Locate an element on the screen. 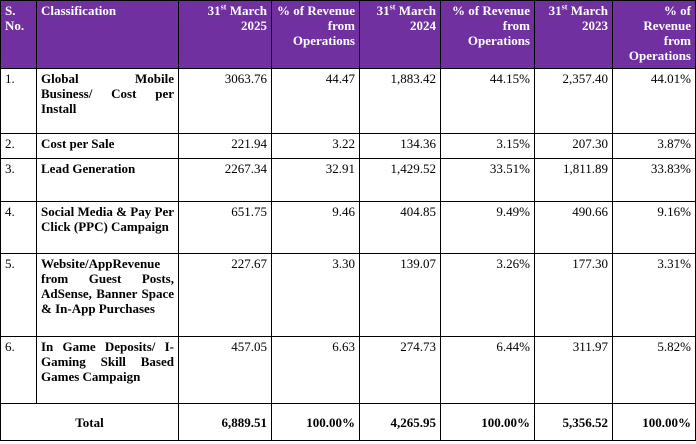 This screenshot has height=444, width=696. header-2025-day: 31 is located at coordinates (214, 10).